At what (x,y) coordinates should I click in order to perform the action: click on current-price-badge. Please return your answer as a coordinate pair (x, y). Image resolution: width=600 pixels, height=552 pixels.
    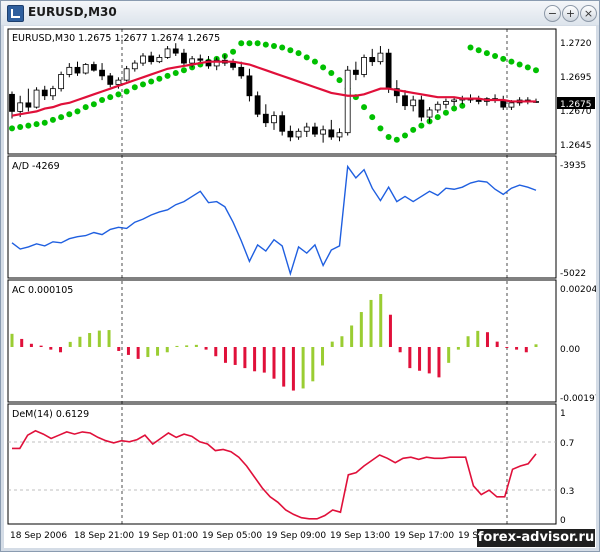
    Looking at the image, I should click on (576, 103).